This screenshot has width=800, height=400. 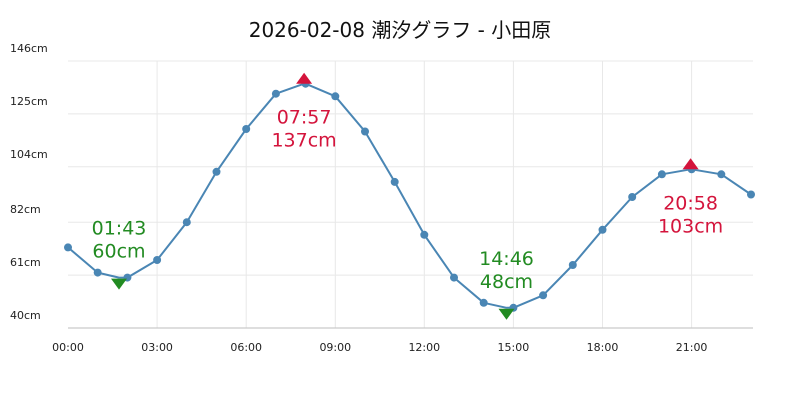 What do you see at coordinates (506, 282) in the screenshot?
I see `low-tide-height-label-1446: 48cm` at bounding box center [506, 282].